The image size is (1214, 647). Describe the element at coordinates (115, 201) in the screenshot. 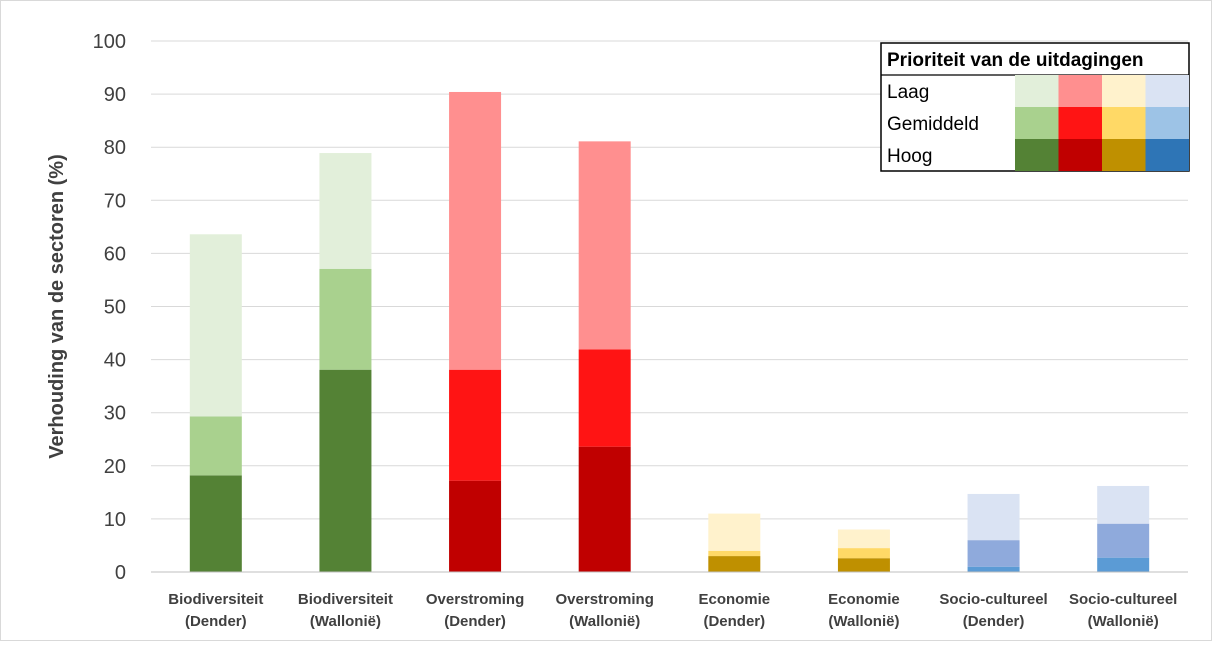

I see `y-tick-label: 70` at that location.